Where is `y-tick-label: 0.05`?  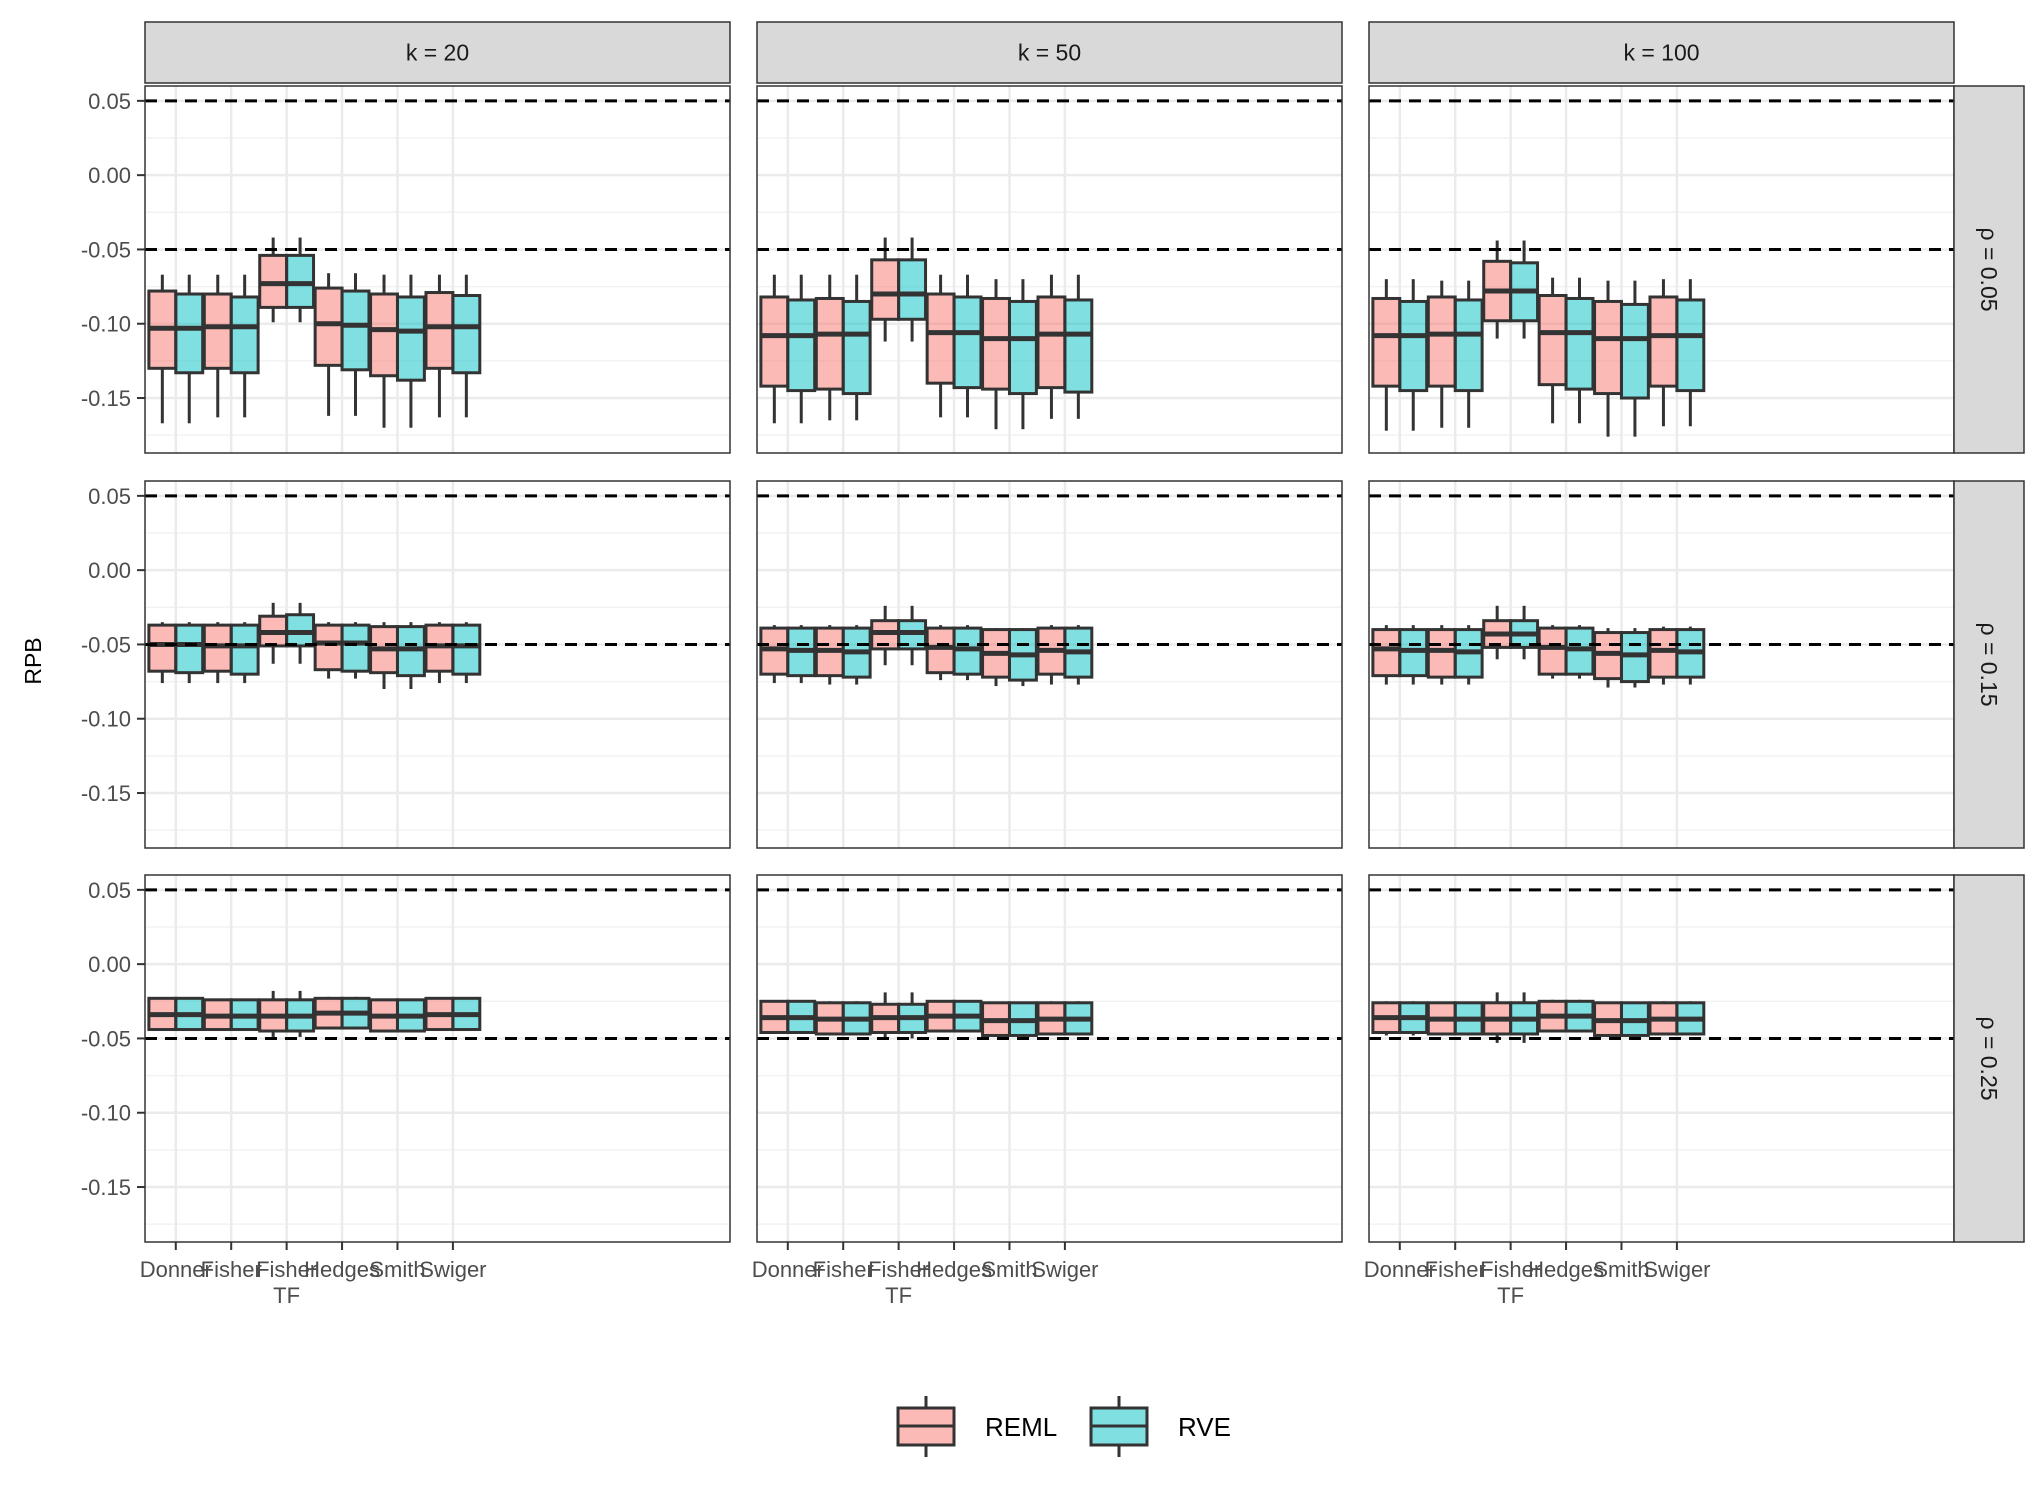 y-tick-label: 0.05 is located at coordinates (109, 890).